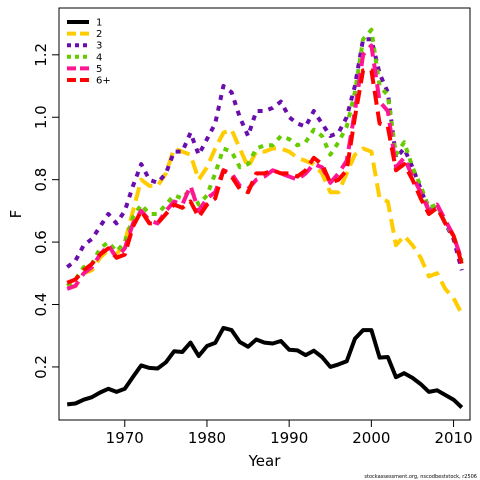  I want to click on y-tick-label-0: 0.2, so click(41, 367).